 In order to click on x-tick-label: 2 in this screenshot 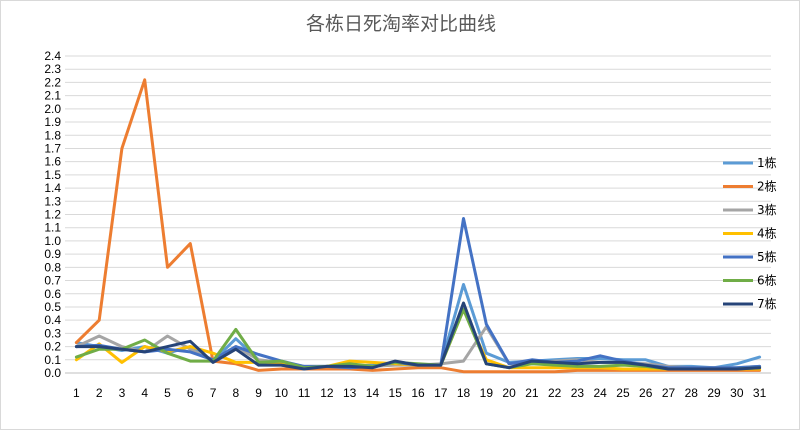, I will do `click(99, 393)`.